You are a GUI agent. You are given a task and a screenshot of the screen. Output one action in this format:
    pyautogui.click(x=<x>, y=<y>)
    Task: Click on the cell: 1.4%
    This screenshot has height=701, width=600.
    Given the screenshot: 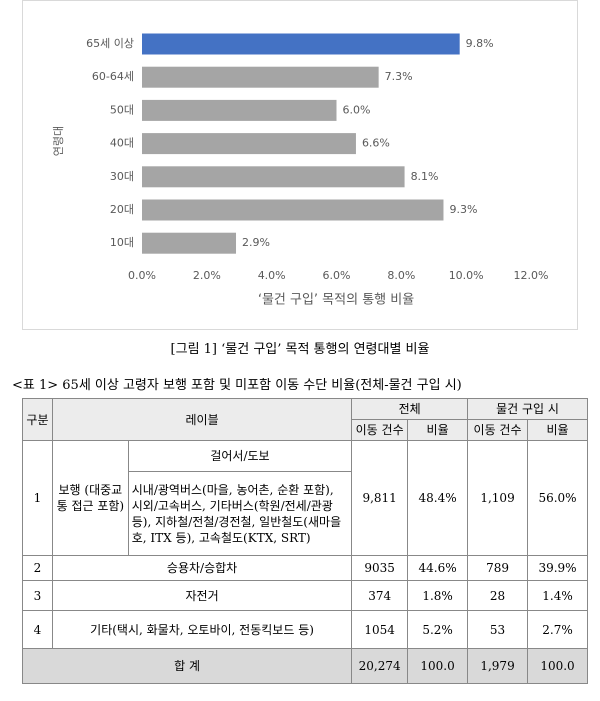 What is the action you would take?
    pyautogui.click(x=557, y=596)
    